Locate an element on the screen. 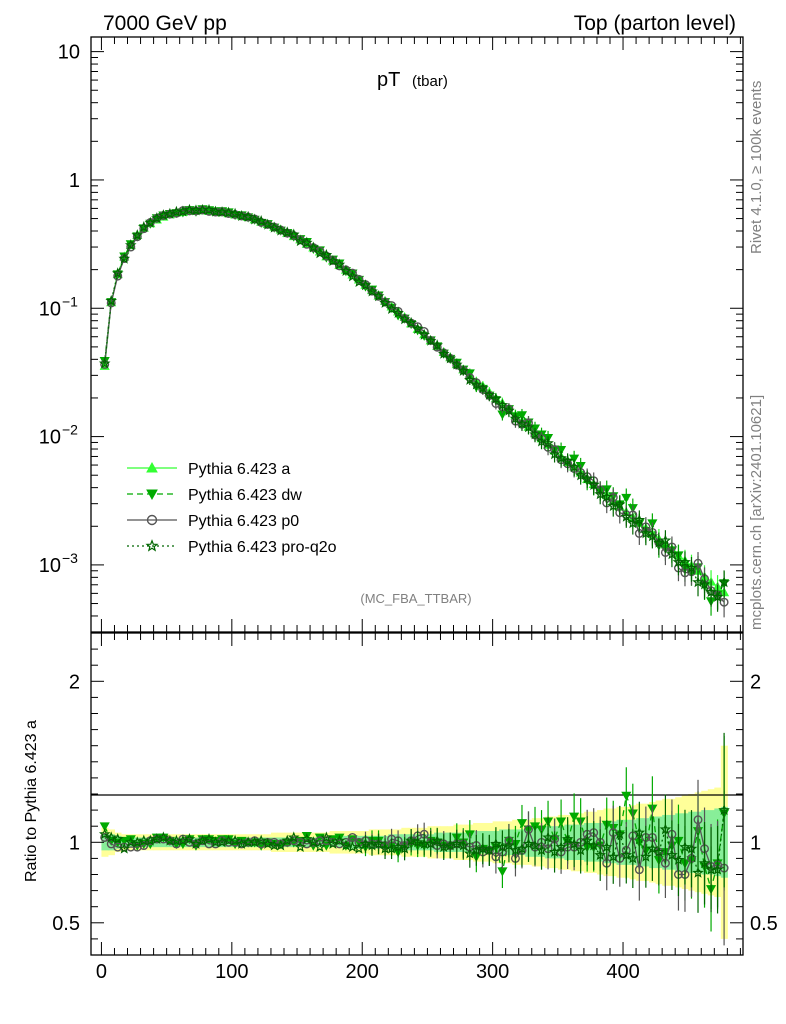 Image resolution: width=786 pixels, height=1024 pixels. legend-label: Pythia 6.423 a is located at coordinates (239, 469).